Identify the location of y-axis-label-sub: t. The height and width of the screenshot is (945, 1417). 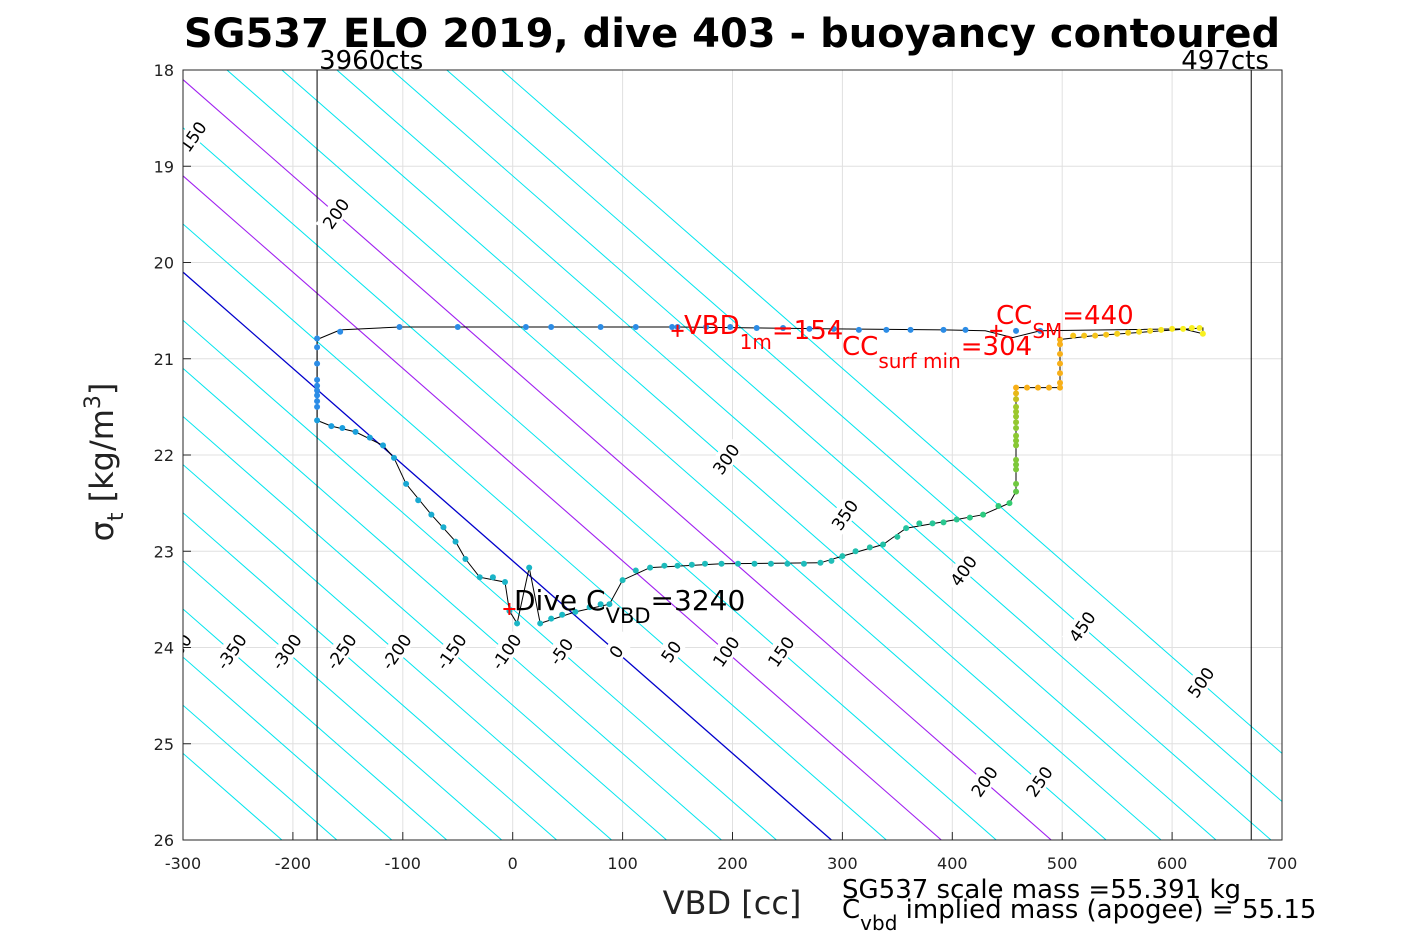
(116, 516).